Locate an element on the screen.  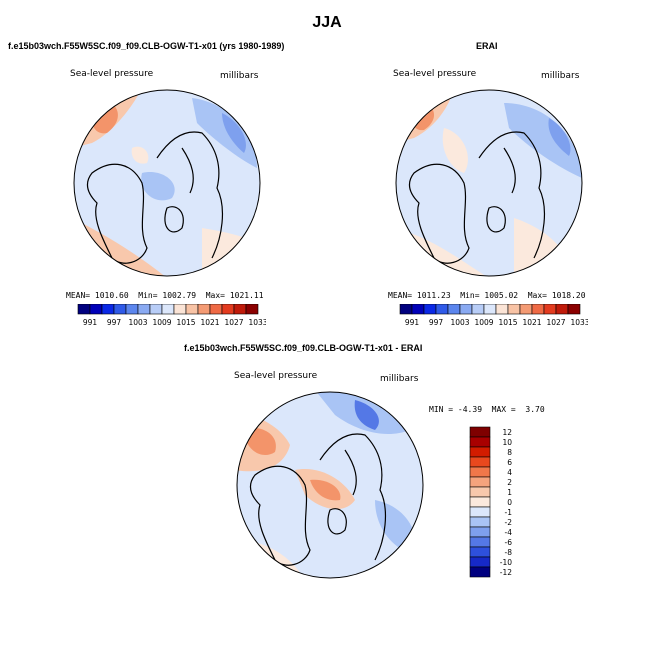
model-low-pressure-ne-core is located at coordinates (234, 133).